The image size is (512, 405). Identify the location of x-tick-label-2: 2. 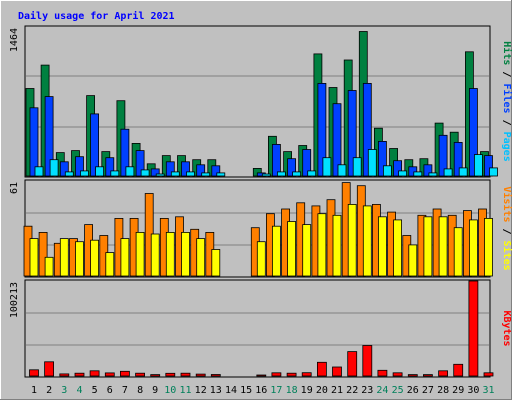
(49, 390).